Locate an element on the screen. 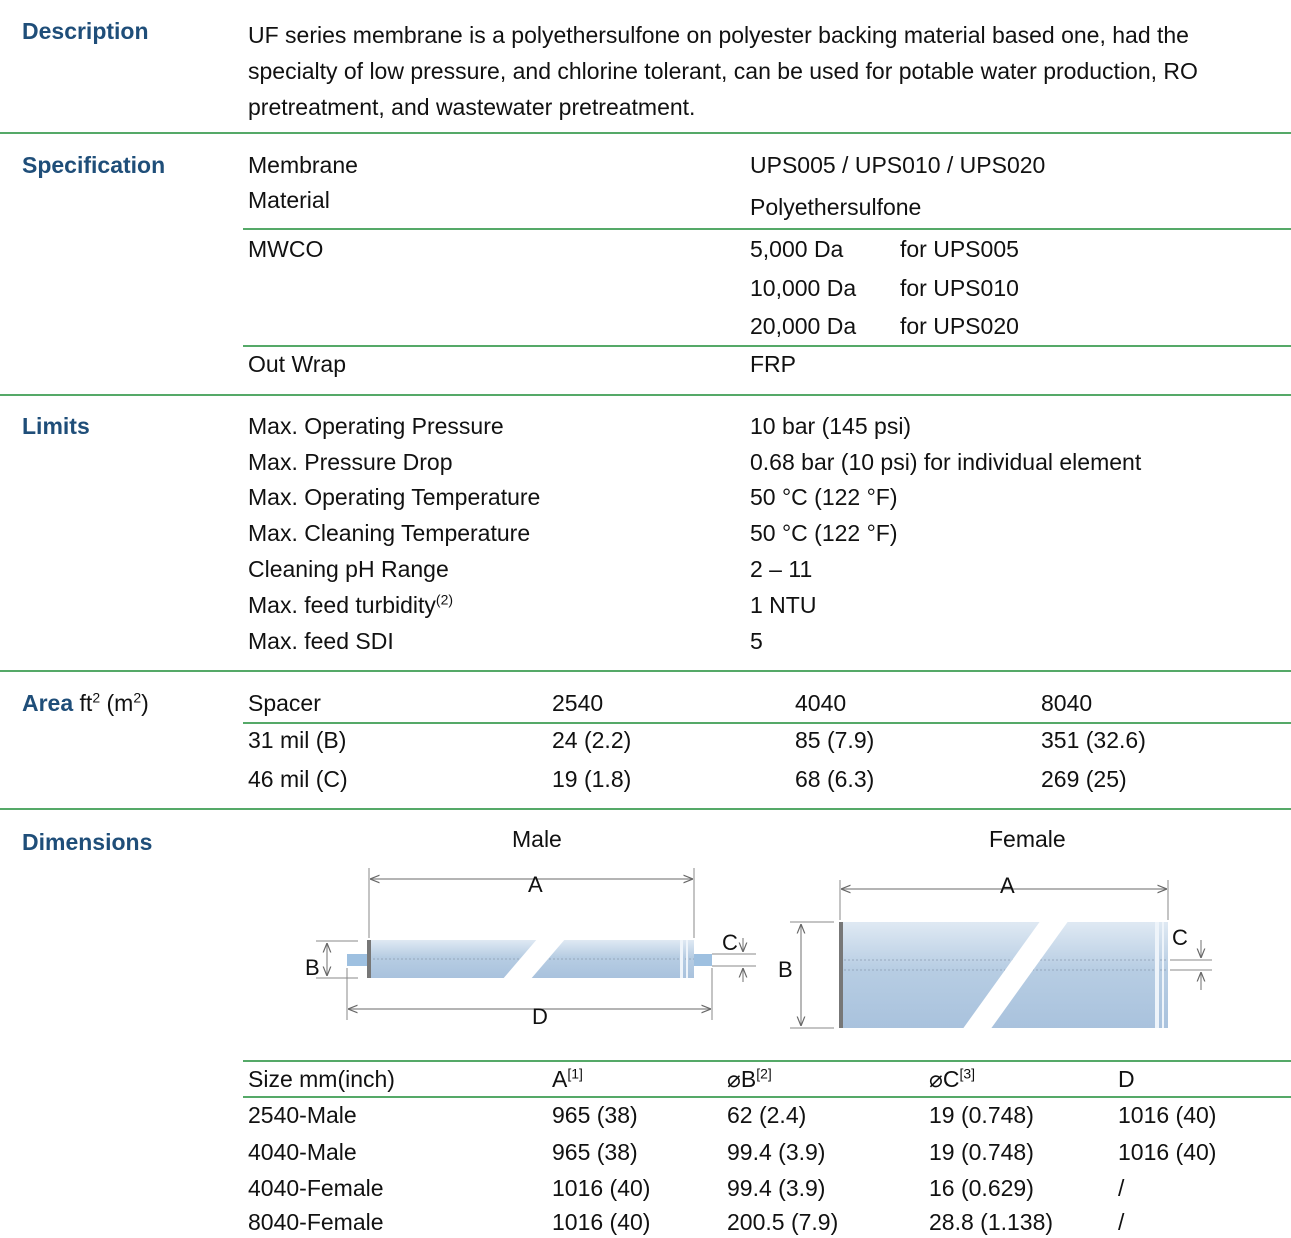  female-element is located at coordinates (1001, 955).